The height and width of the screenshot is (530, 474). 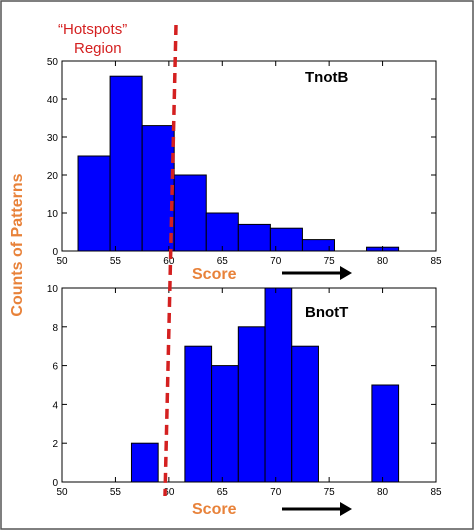 What do you see at coordinates (53, 100) in the screenshot?
I see `tnotb-y-tick-label: 40` at bounding box center [53, 100].